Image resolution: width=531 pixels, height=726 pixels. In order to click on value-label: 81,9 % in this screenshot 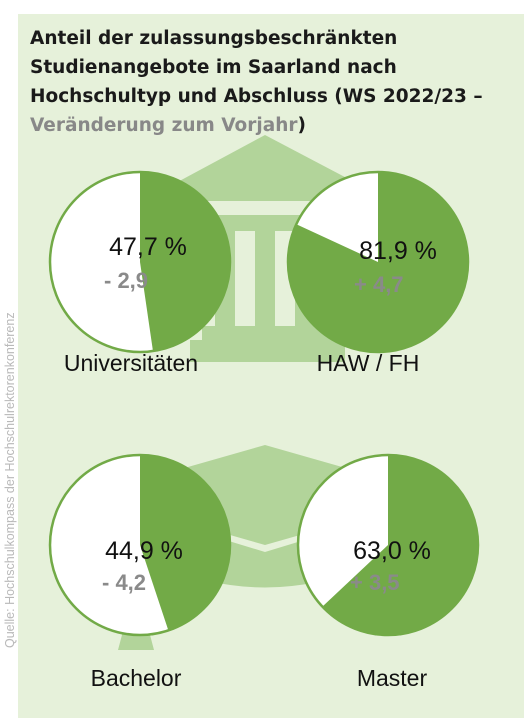, I will do `click(398, 251)`.